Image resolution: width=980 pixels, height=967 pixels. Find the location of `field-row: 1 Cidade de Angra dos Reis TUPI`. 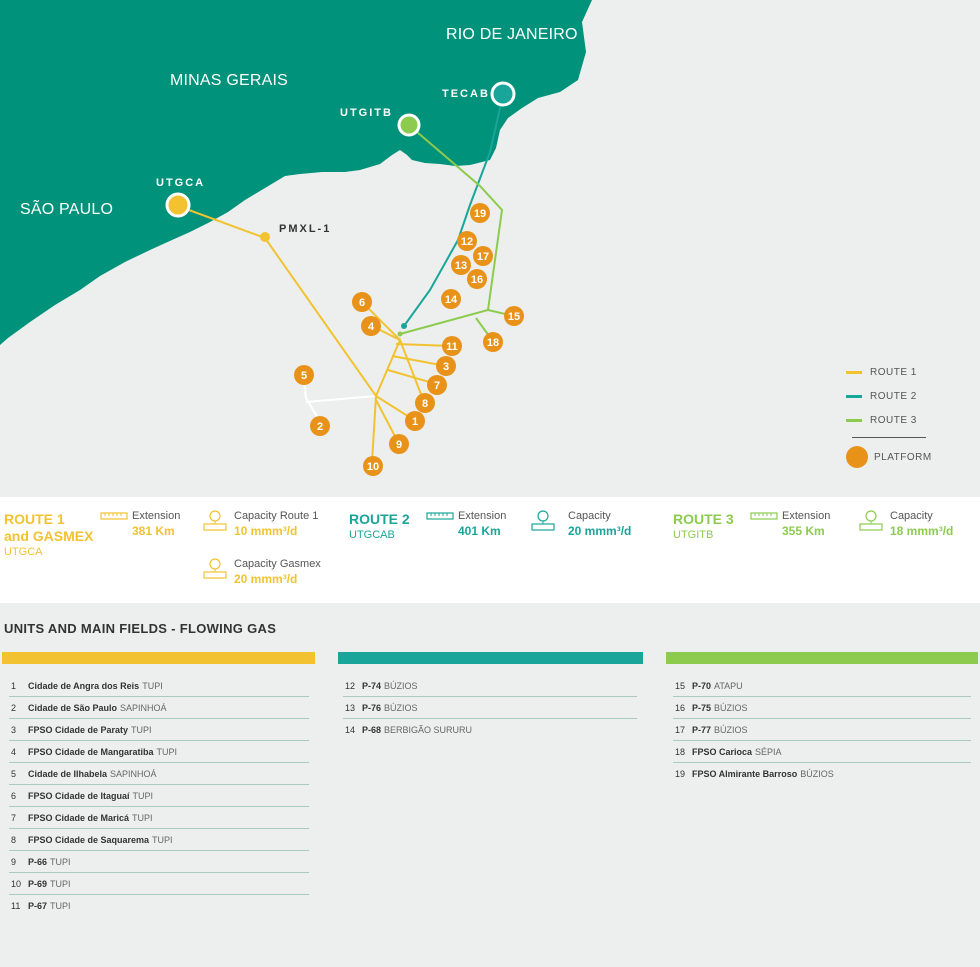

field-row: 1 Cidade de Angra dos Reis TUPI is located at coordinates (159, 686).